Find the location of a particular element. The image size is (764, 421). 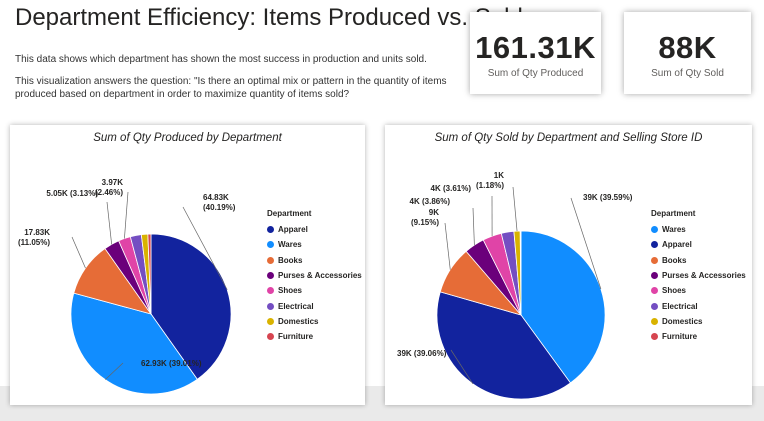

kpi-label: Sum of Qty Produced is located at coordinates (535, 73).